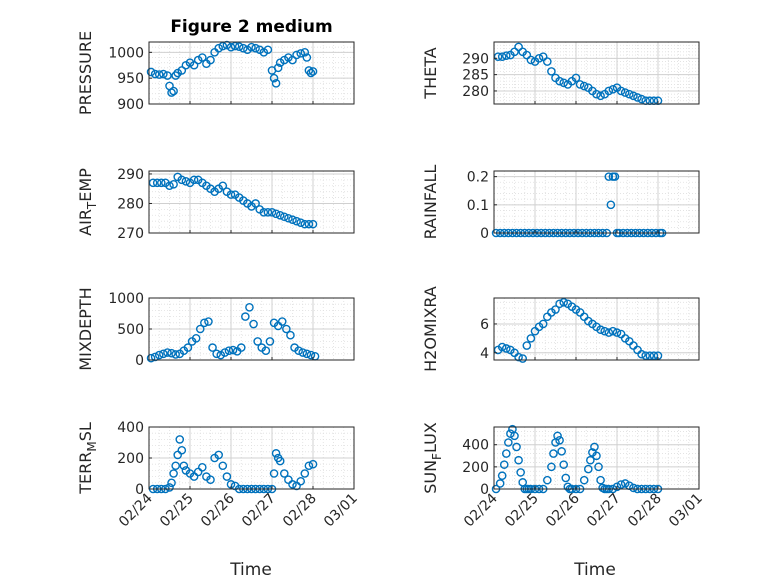 The height and width of the screenshot is (583, 778). Describe the element at coordinates (484, 354) in the screenshot. I see `y-tick-label: 4` at that location.